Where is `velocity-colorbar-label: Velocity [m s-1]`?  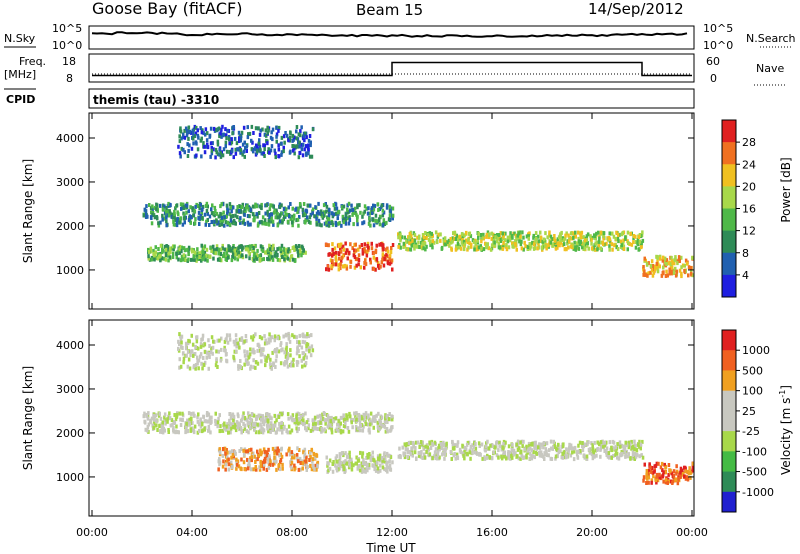 velocity-colorbar-label: Velocity [m s-1] is located at coordinates (785, 430).